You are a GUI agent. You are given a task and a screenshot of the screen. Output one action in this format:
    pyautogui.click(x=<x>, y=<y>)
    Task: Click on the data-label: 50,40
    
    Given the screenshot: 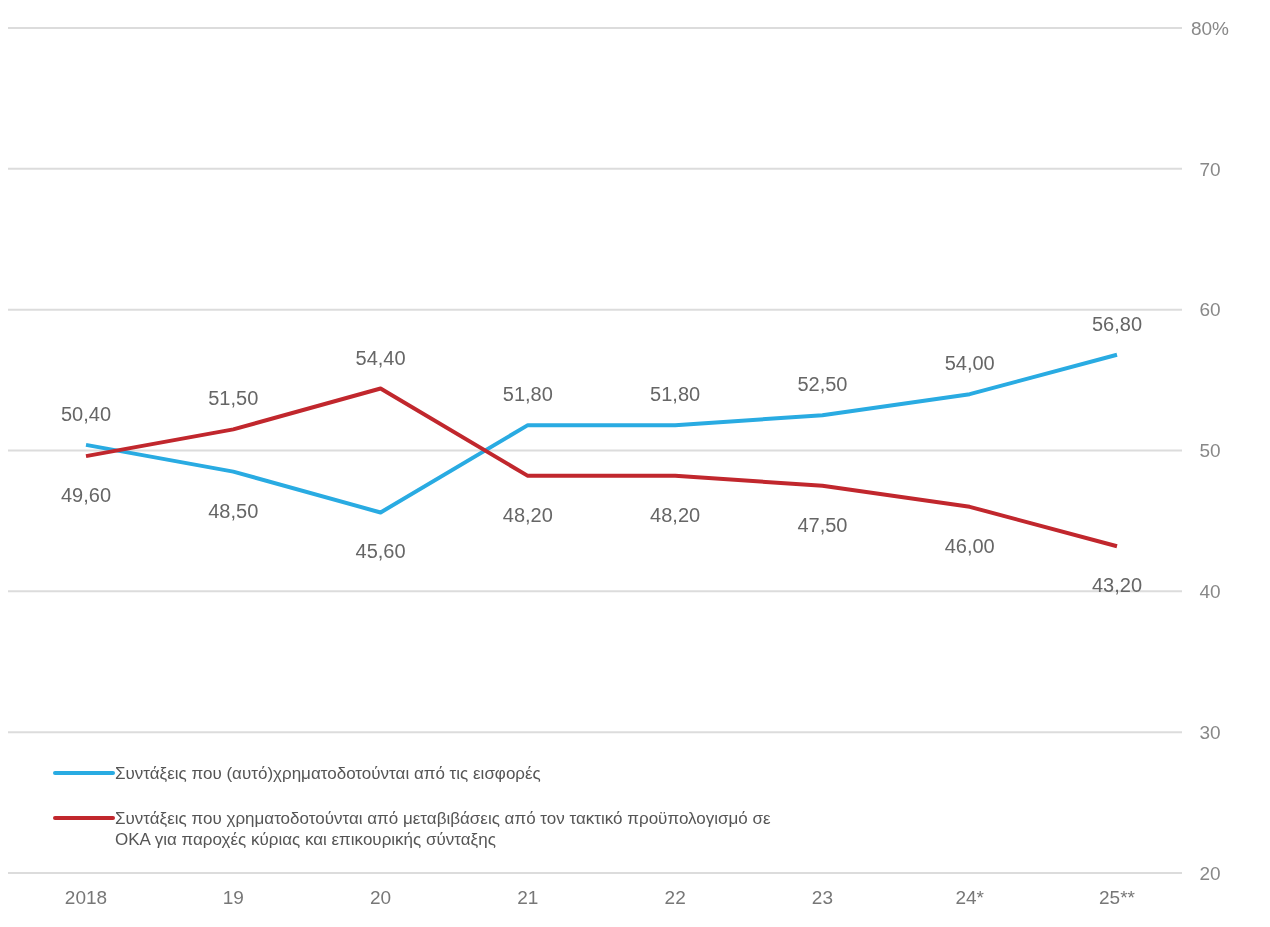 What is the action you would take?
    pyautogui.click(x=86, y=413)
    